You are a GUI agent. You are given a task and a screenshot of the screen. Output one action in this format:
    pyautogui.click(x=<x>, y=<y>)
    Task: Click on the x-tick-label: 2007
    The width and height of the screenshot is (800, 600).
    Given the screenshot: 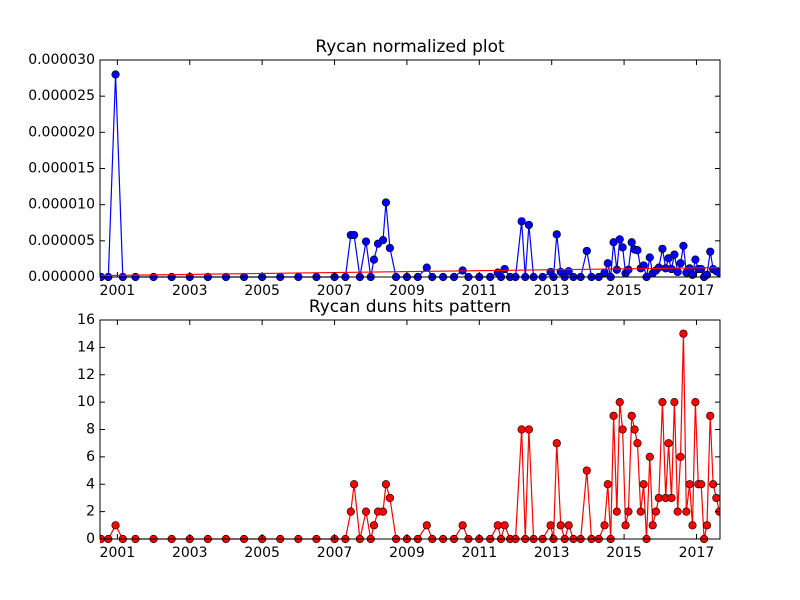 What is the action you would take?
    pyautogui.click(x=335, y=553)
    